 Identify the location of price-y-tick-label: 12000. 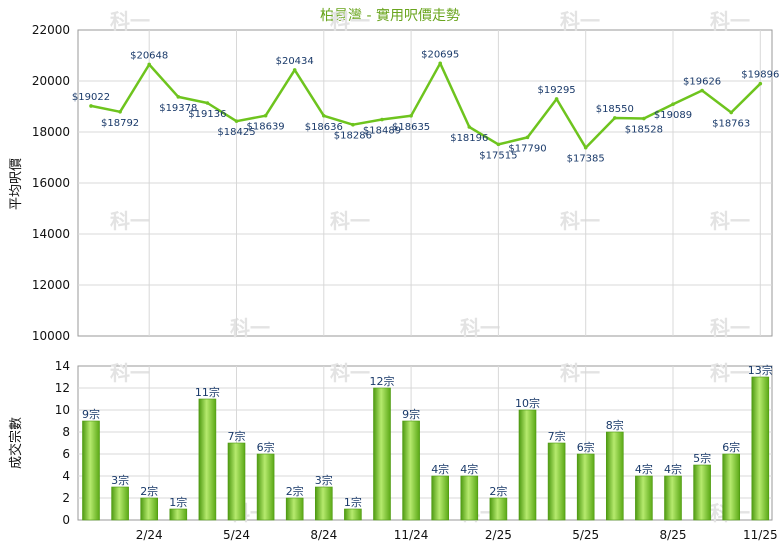
(51, 285).